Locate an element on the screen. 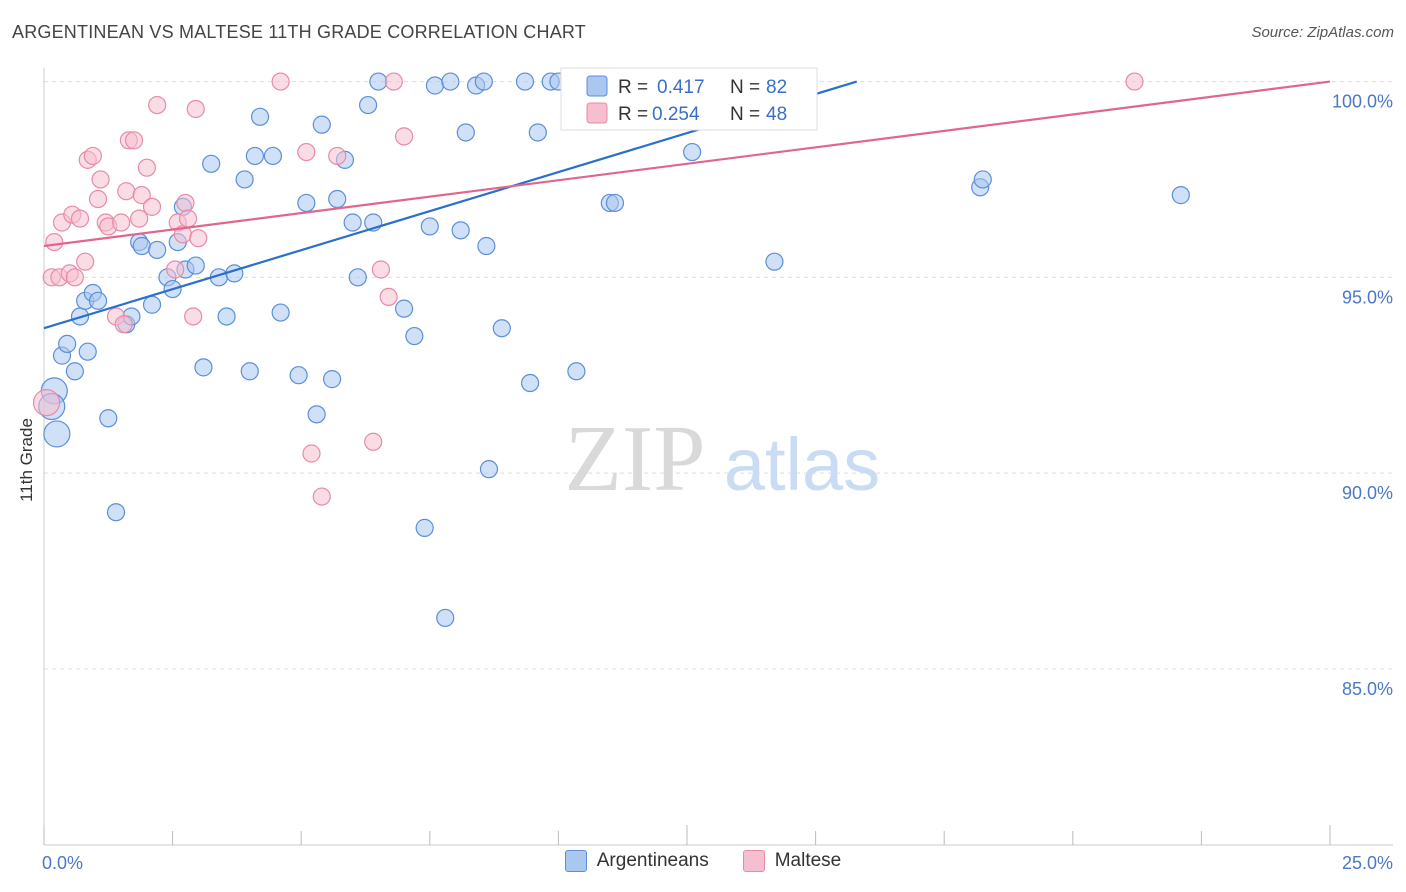 The width and height of the screenshot is (1406, 892). stats-swatch-argentineans is located at coordinates (597, 86).